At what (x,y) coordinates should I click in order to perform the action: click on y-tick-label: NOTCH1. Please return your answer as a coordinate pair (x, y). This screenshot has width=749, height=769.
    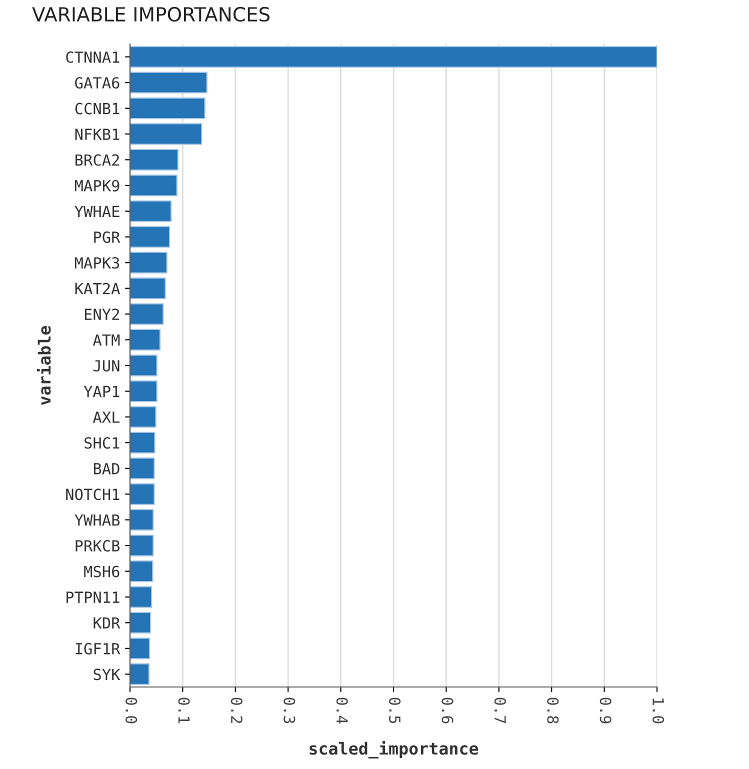
    Looking at the image, I should click on (93, 494).